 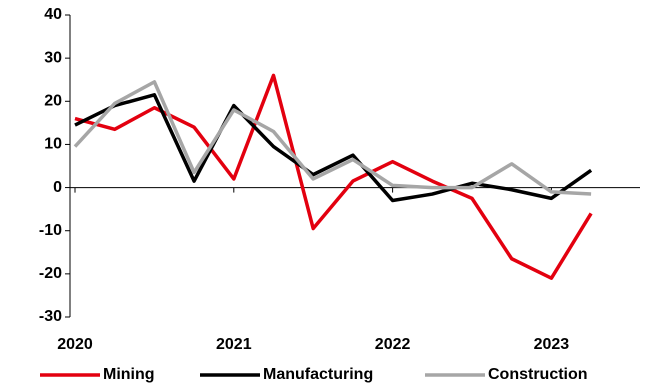 What do you see at coordinates (538, 374) in the screenshot?
I see `legend-label: Construction` at bounding box center [538, 374].